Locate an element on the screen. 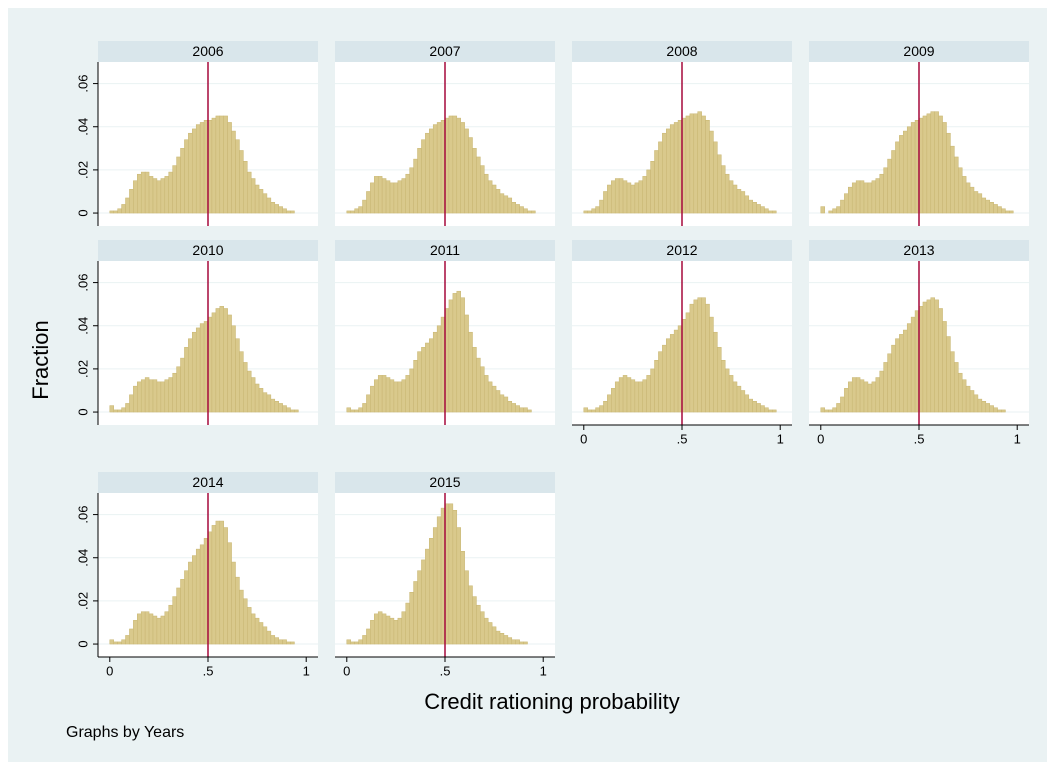 This screenshot has width=1055, height=770. x-tick-label: 0 is located at coordinates (820, 438).